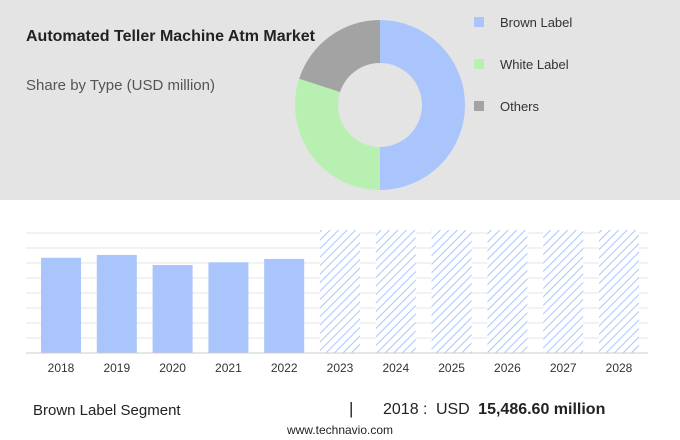 The image size is (680, 440). What do you see at coordinates (534, 64) in the screenshot?
I see `legend-label-white-label: White Label` at bounding box center [534, 64].